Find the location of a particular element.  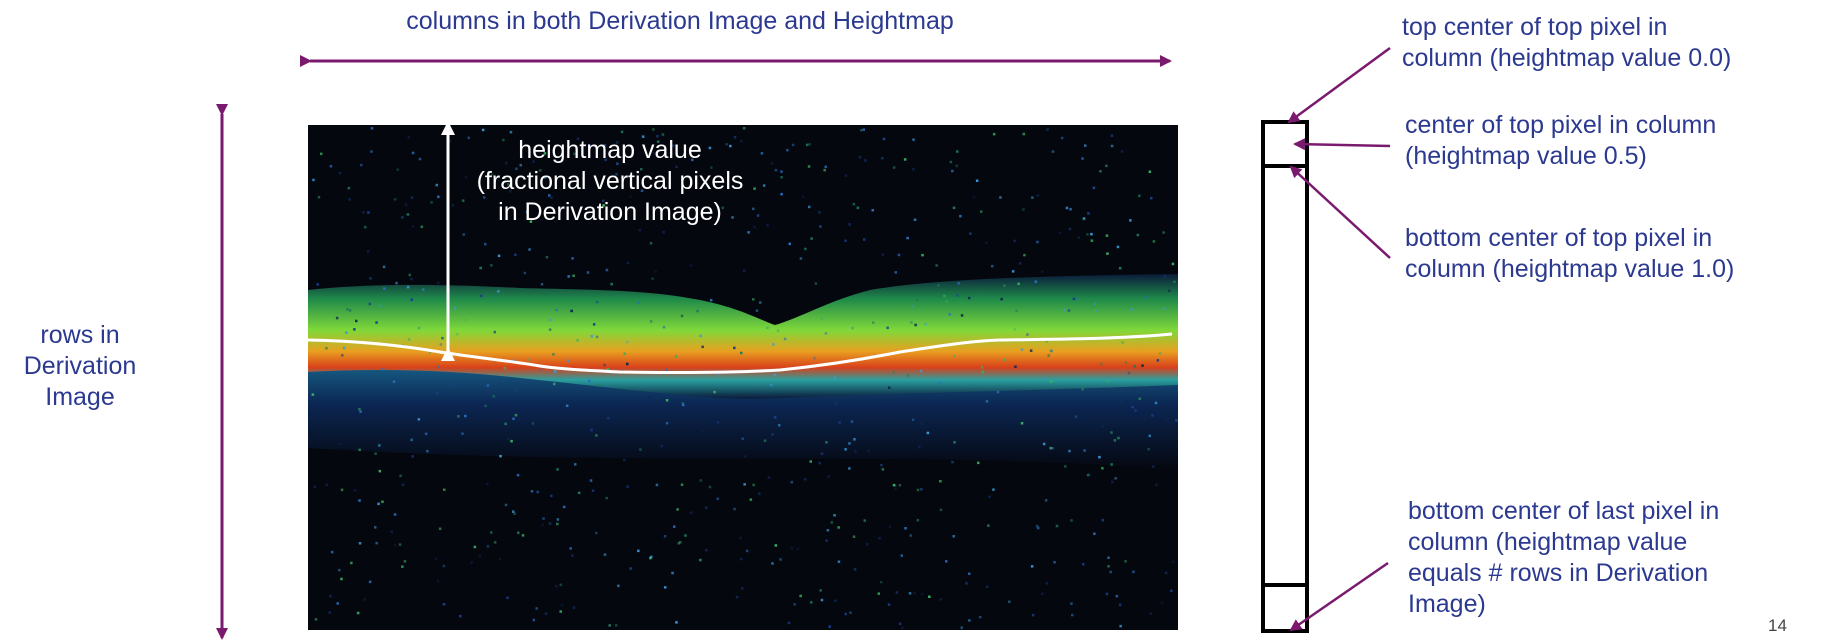

top-center-line-1: top center of top pixel in is located at coordinates (1535, 27).